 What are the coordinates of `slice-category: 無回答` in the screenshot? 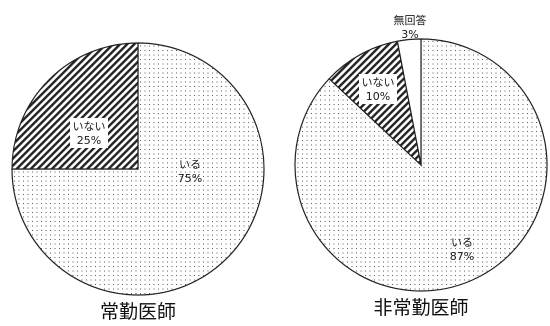 It's located at (410, 20).